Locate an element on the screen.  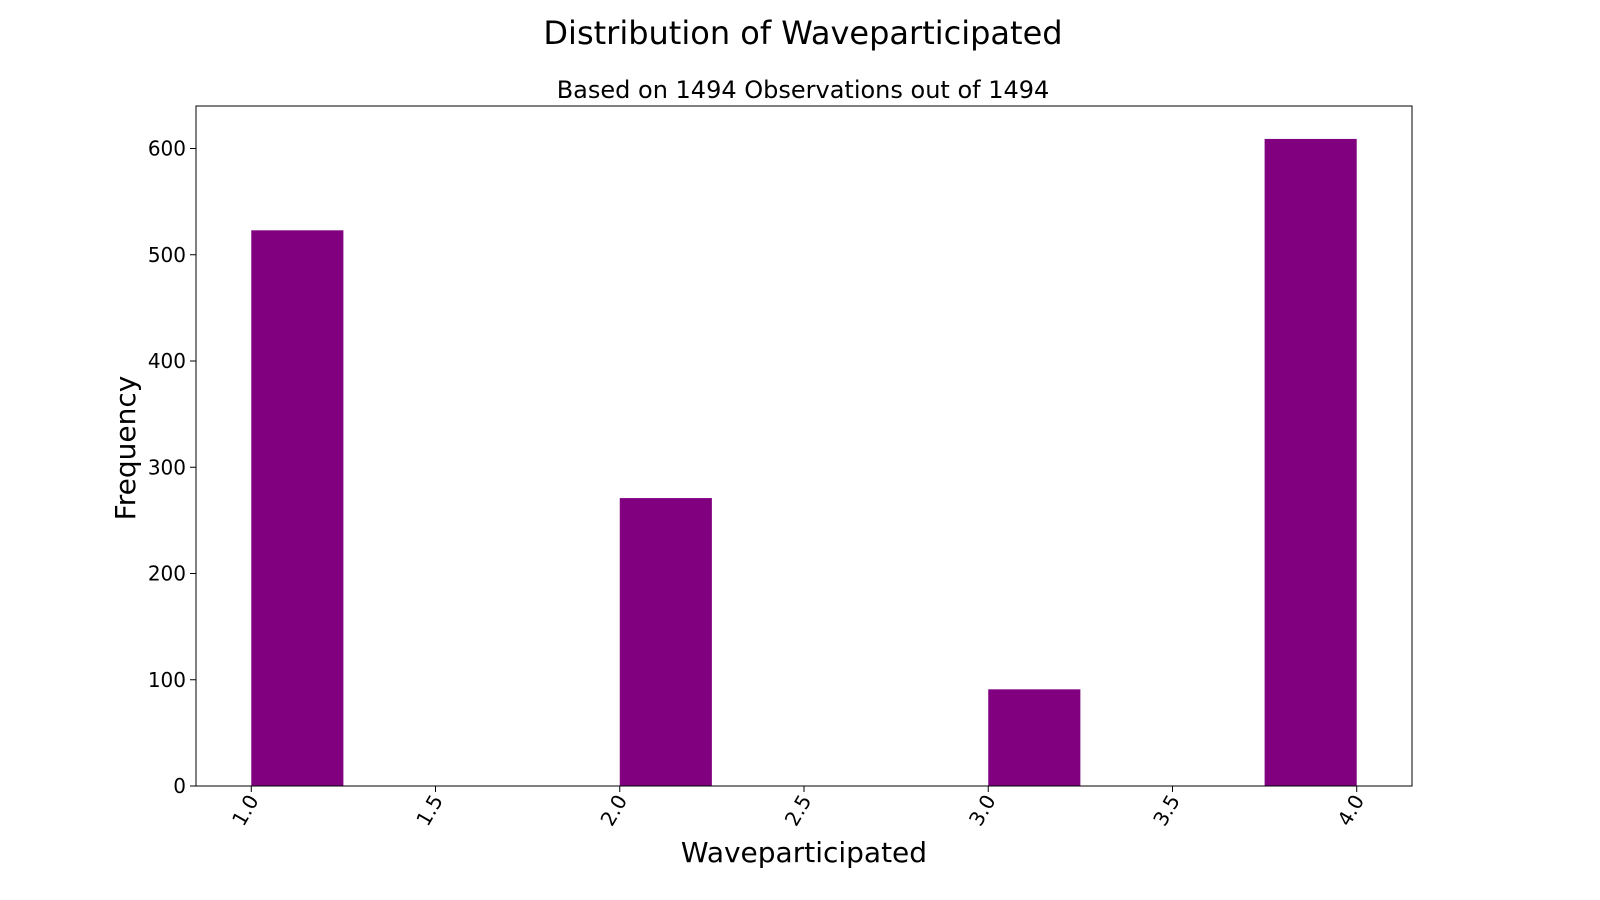
y-axis-ticks: 0 100 200 300 400 500 600 is located at coordinates (172, 467).